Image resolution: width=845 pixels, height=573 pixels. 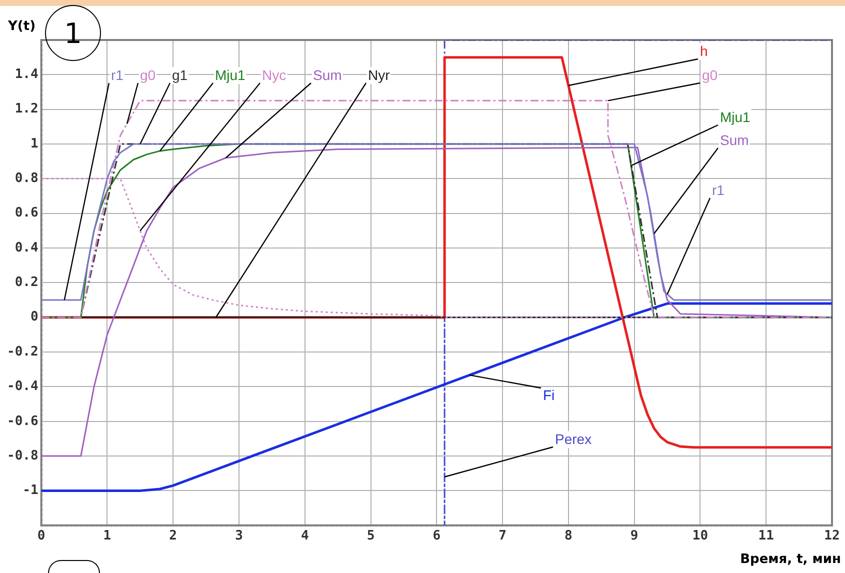 I want to click on y-tick-label: -0.2, so click(x=22, y=352).